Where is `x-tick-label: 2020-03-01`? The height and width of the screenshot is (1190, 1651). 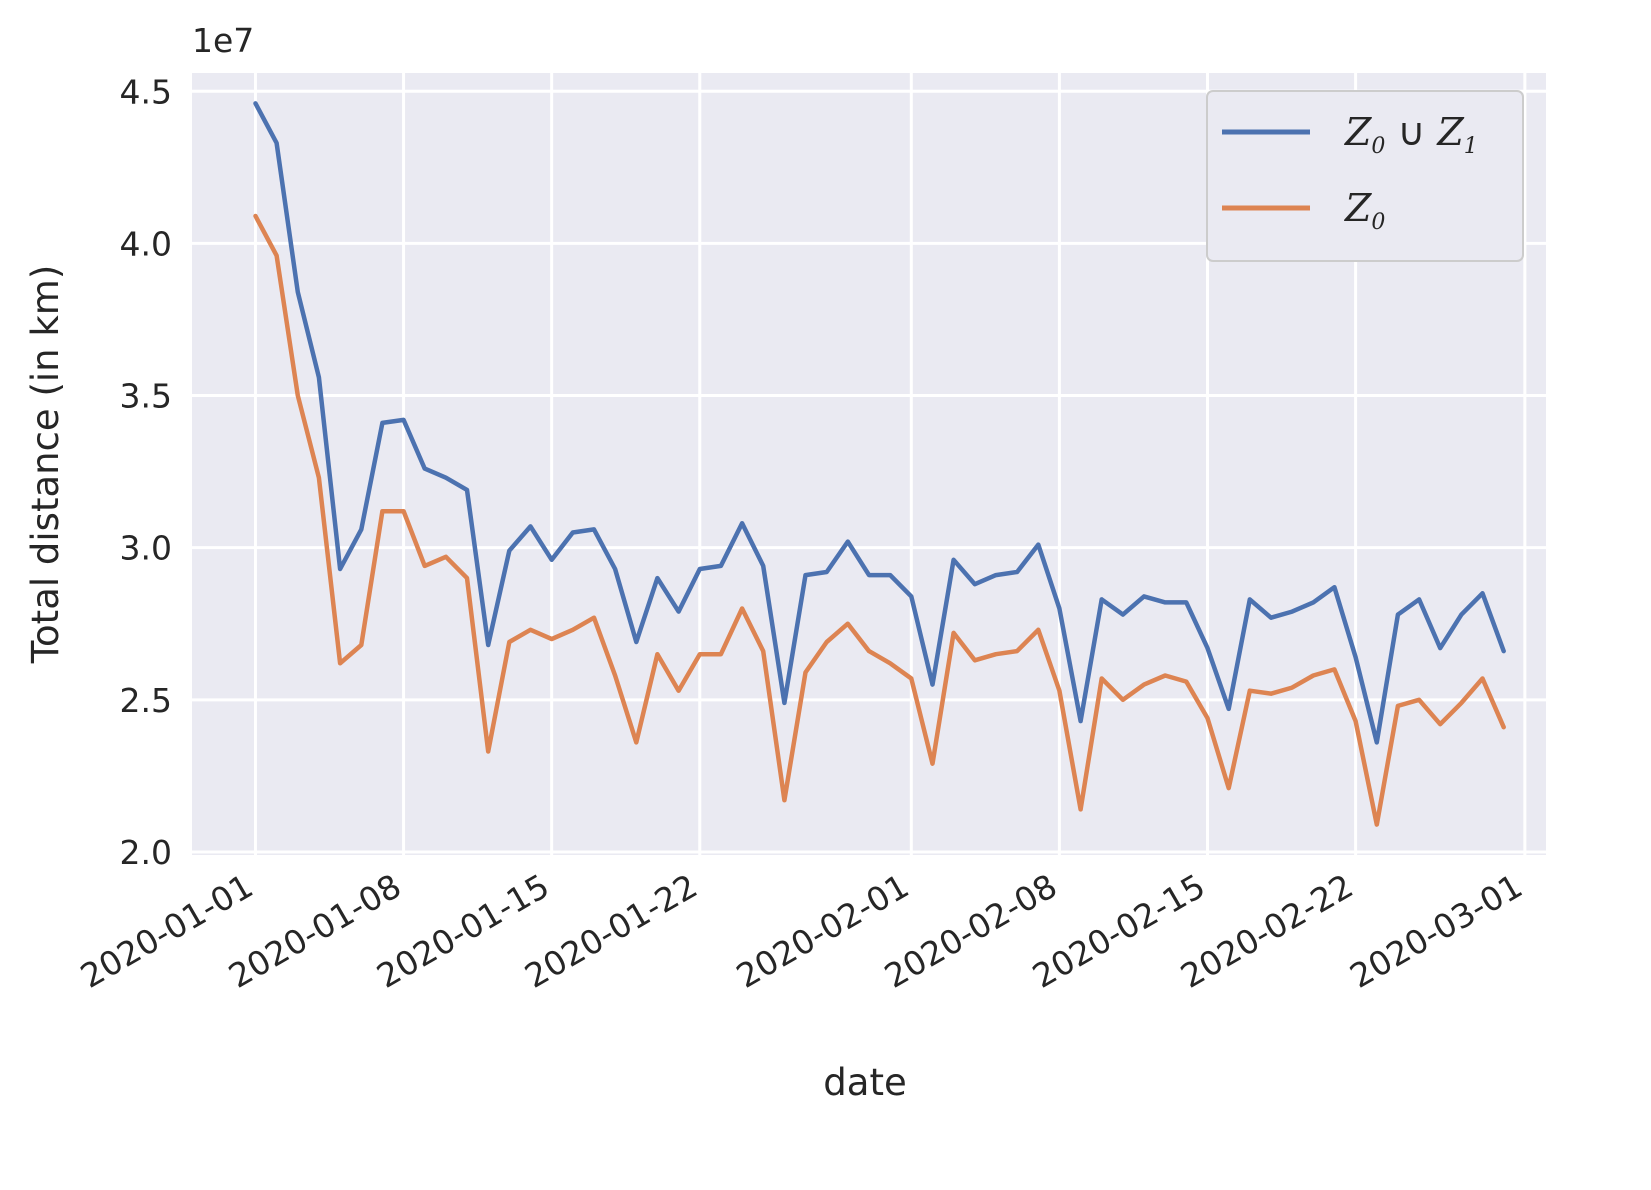 x-tick-label: 2020-03-01 is located at coordinates (1436, 931).